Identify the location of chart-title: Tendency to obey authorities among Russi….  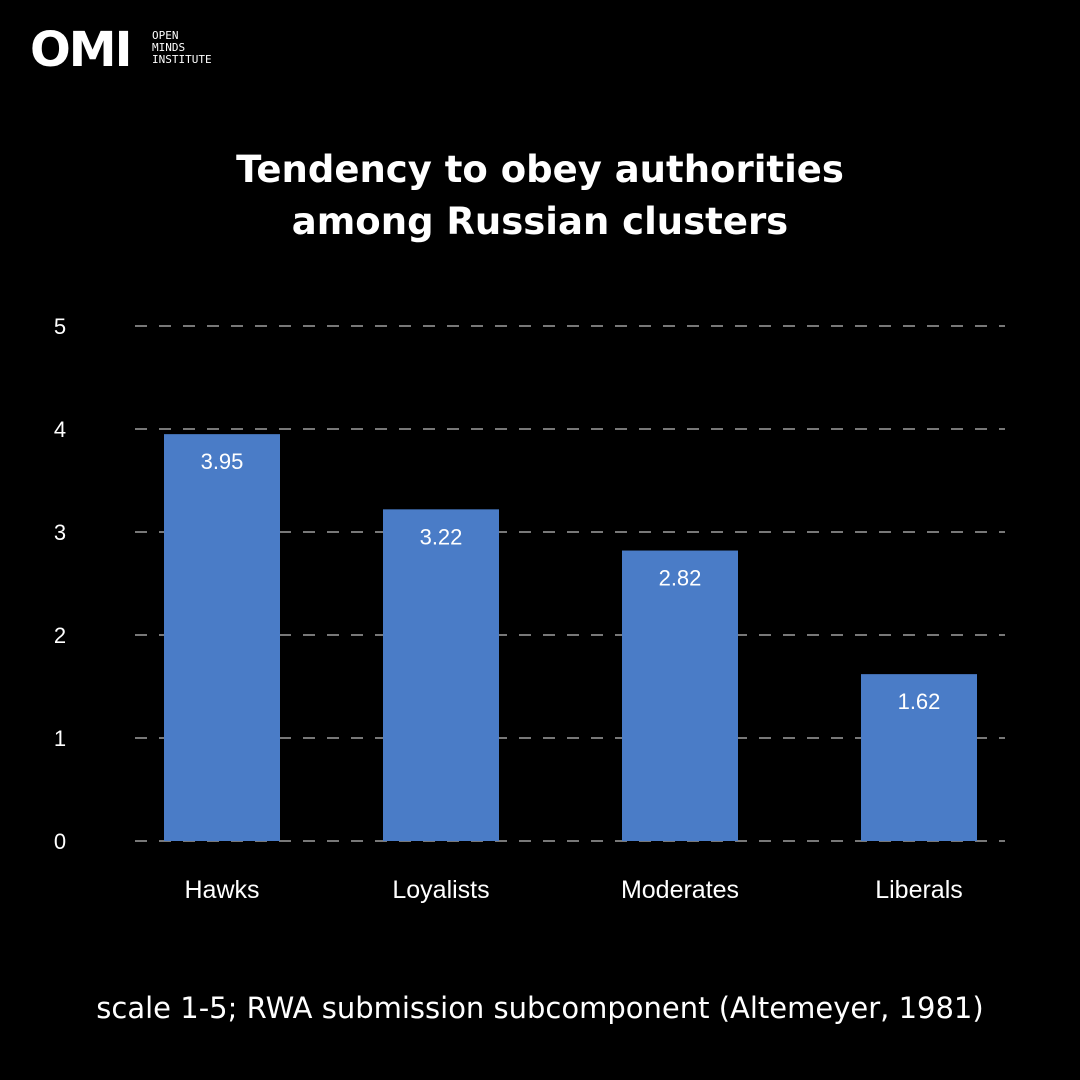
(540, 195).